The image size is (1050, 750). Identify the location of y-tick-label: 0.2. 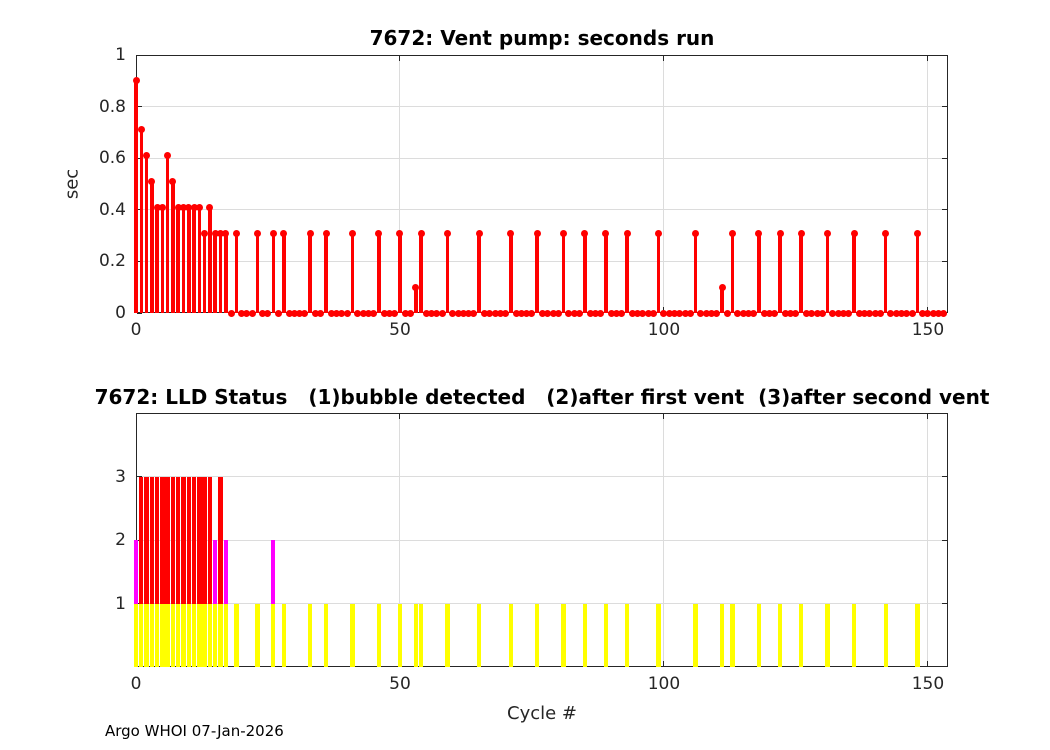
(112, 261).